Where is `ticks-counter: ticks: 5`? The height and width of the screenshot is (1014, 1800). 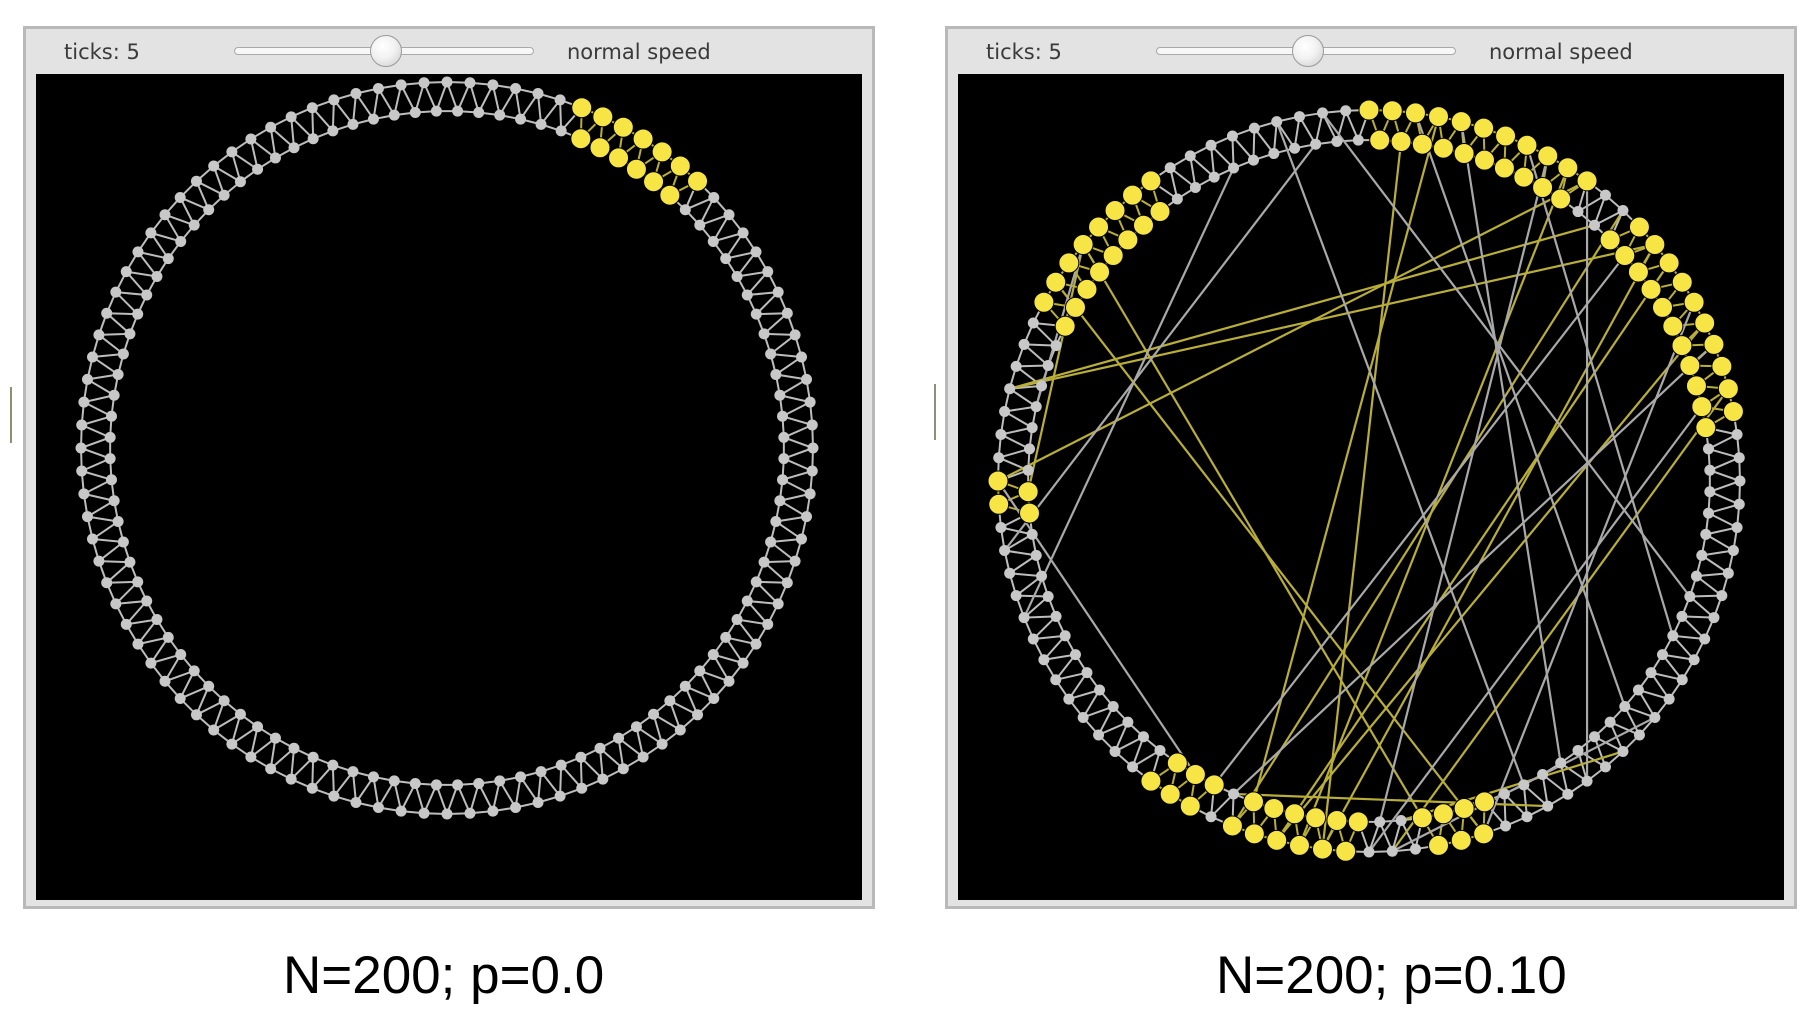
ticks-counter: ticks: 5 is located at coordinates (1024, 52).